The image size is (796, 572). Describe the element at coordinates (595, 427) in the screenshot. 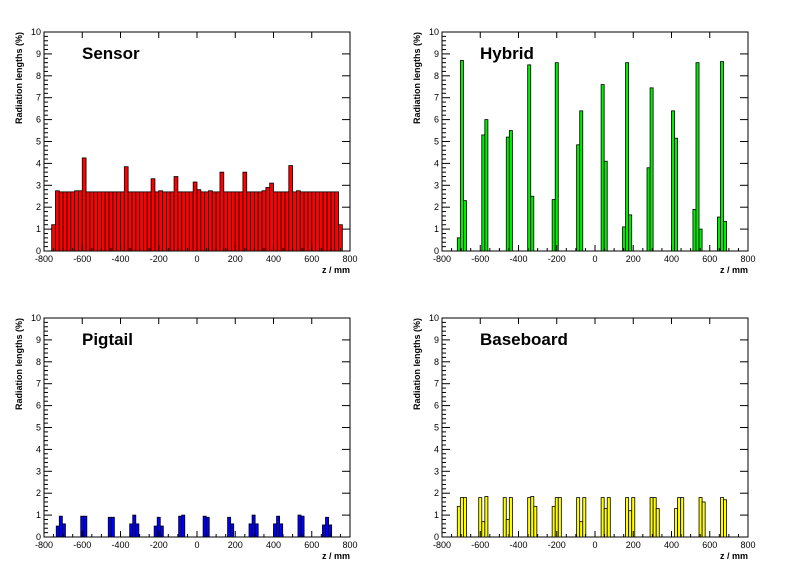

I see `plot-frame` at that location.